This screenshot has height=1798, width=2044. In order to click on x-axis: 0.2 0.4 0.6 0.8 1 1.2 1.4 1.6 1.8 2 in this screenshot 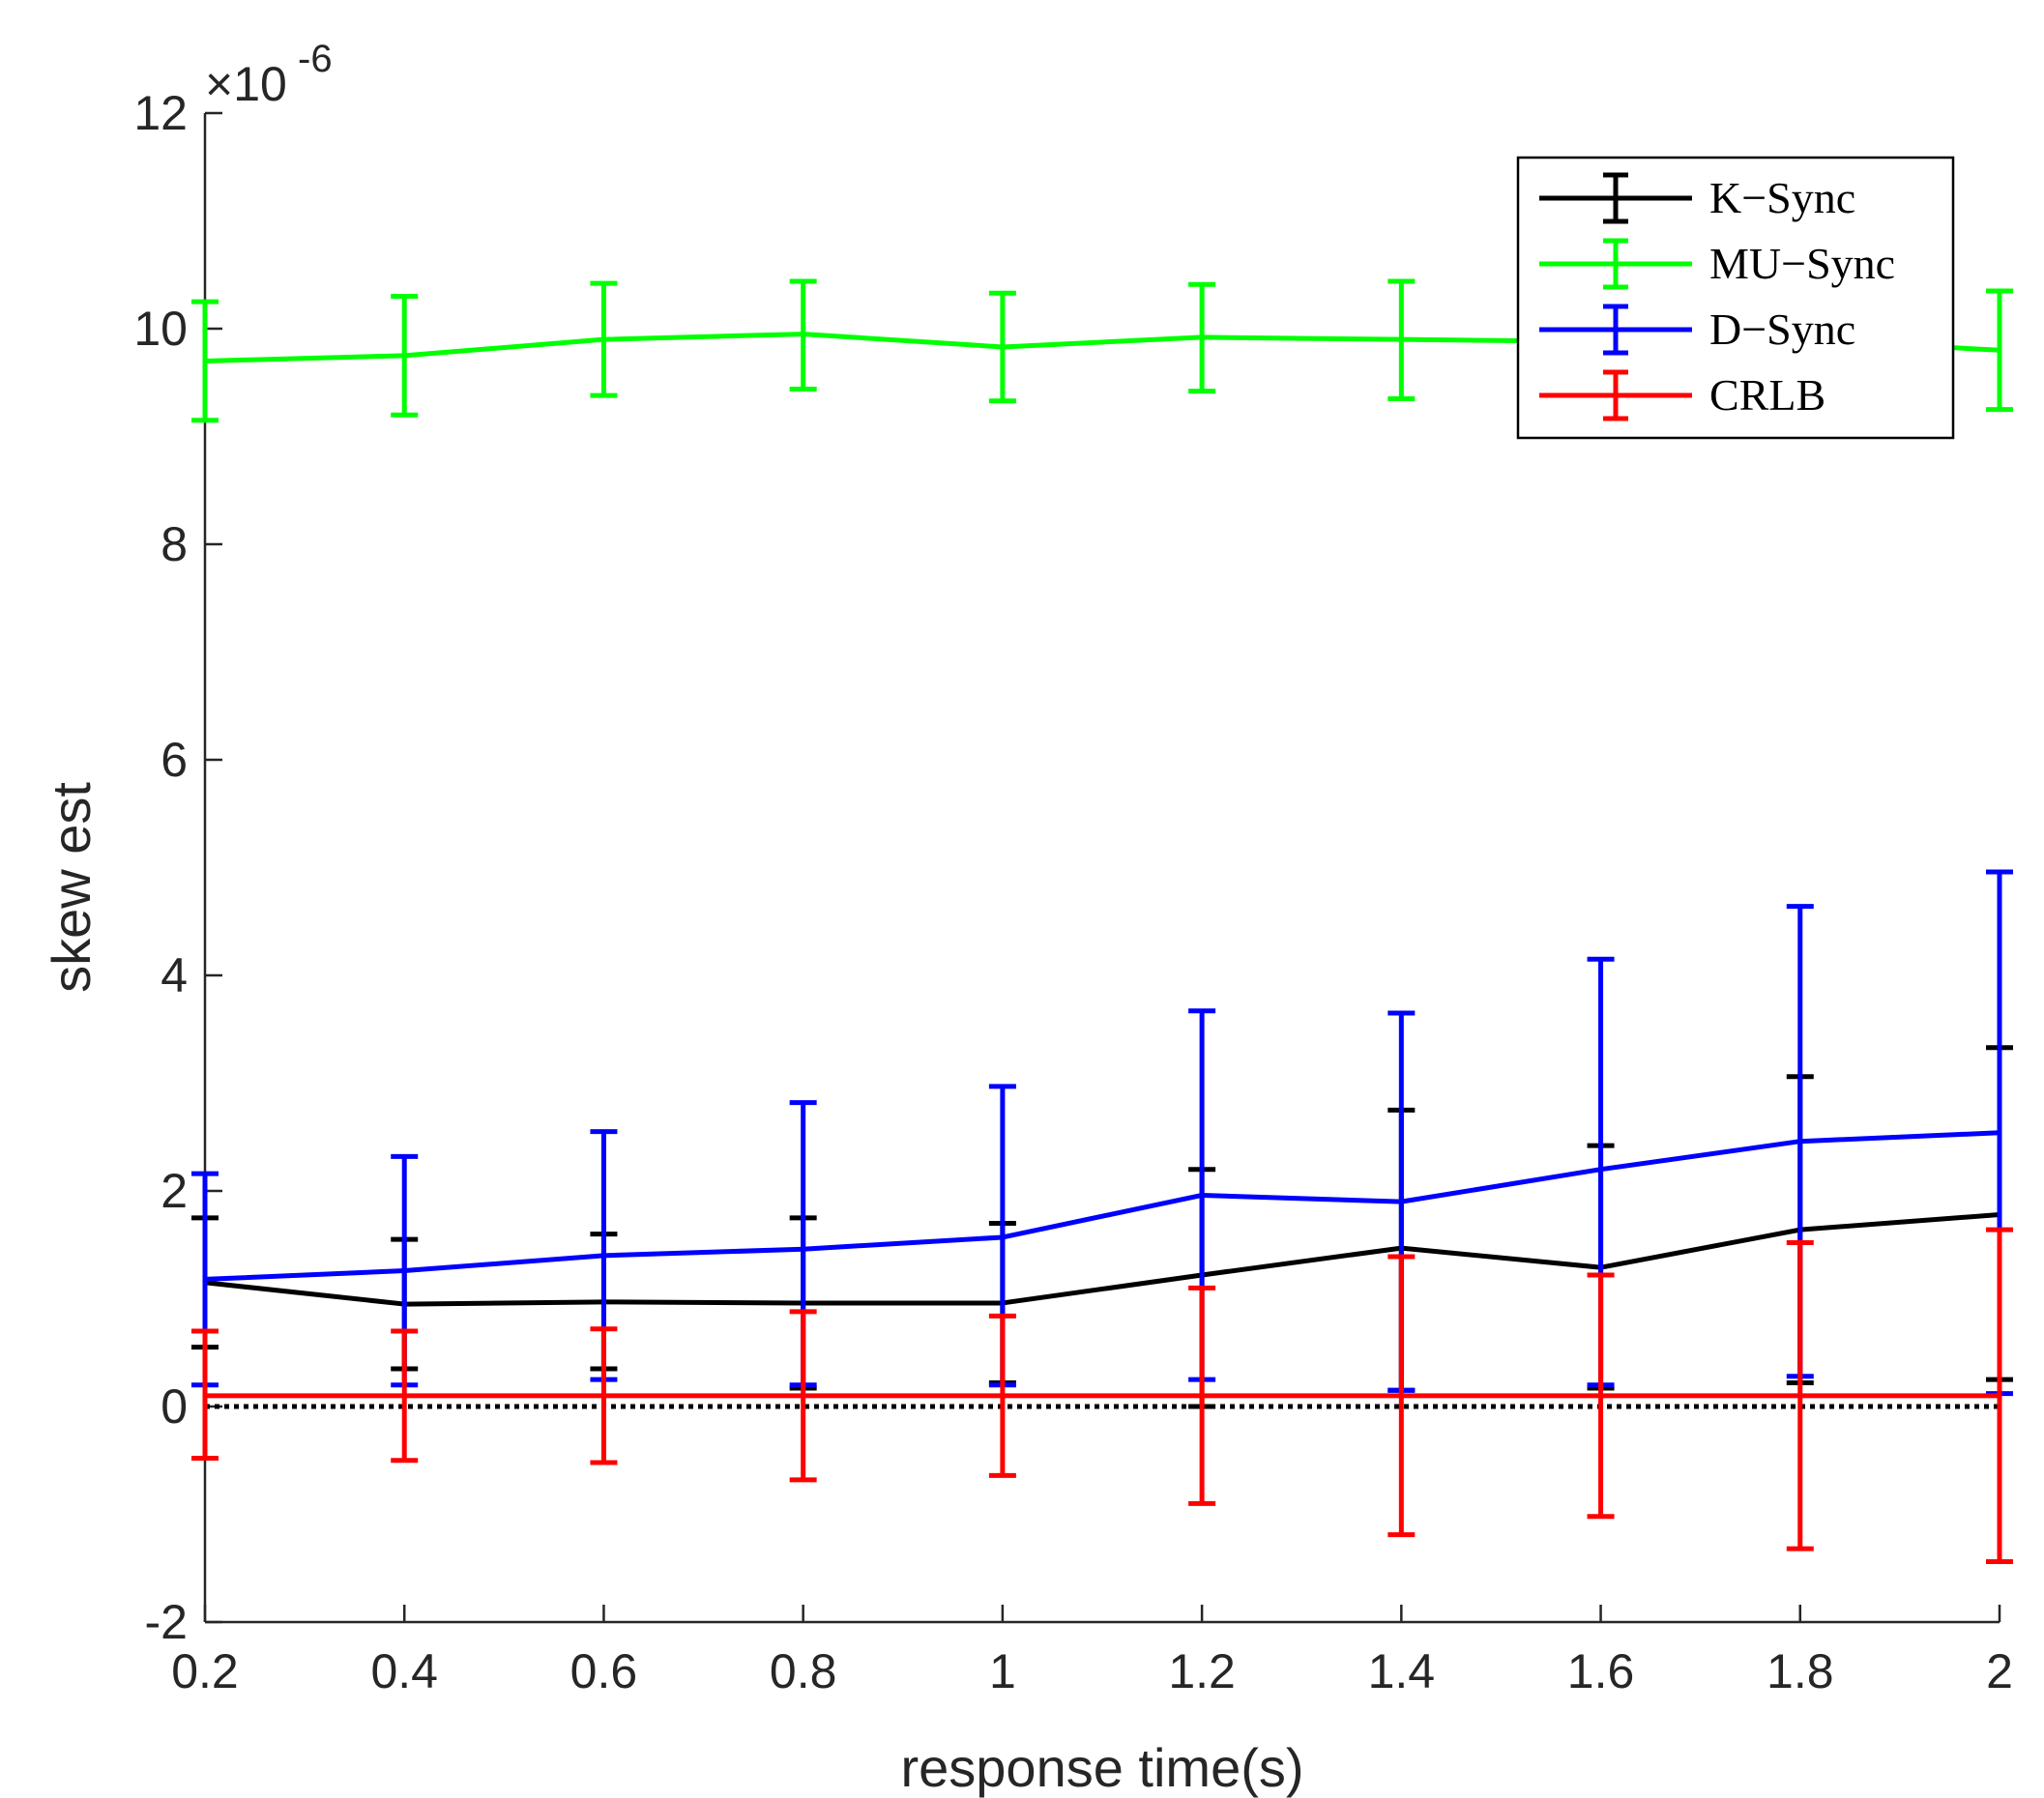, I will do `click(1092, 1651)`.